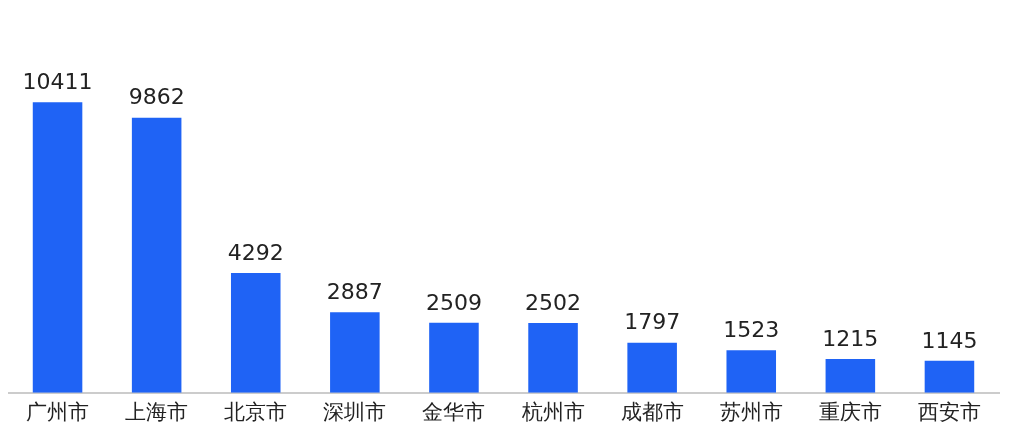 The image size is (1017, 442). What do you see at coordinates (850, 338) in the screenshot?
I see `data-label: 1215` at bounding box center [850, 338].